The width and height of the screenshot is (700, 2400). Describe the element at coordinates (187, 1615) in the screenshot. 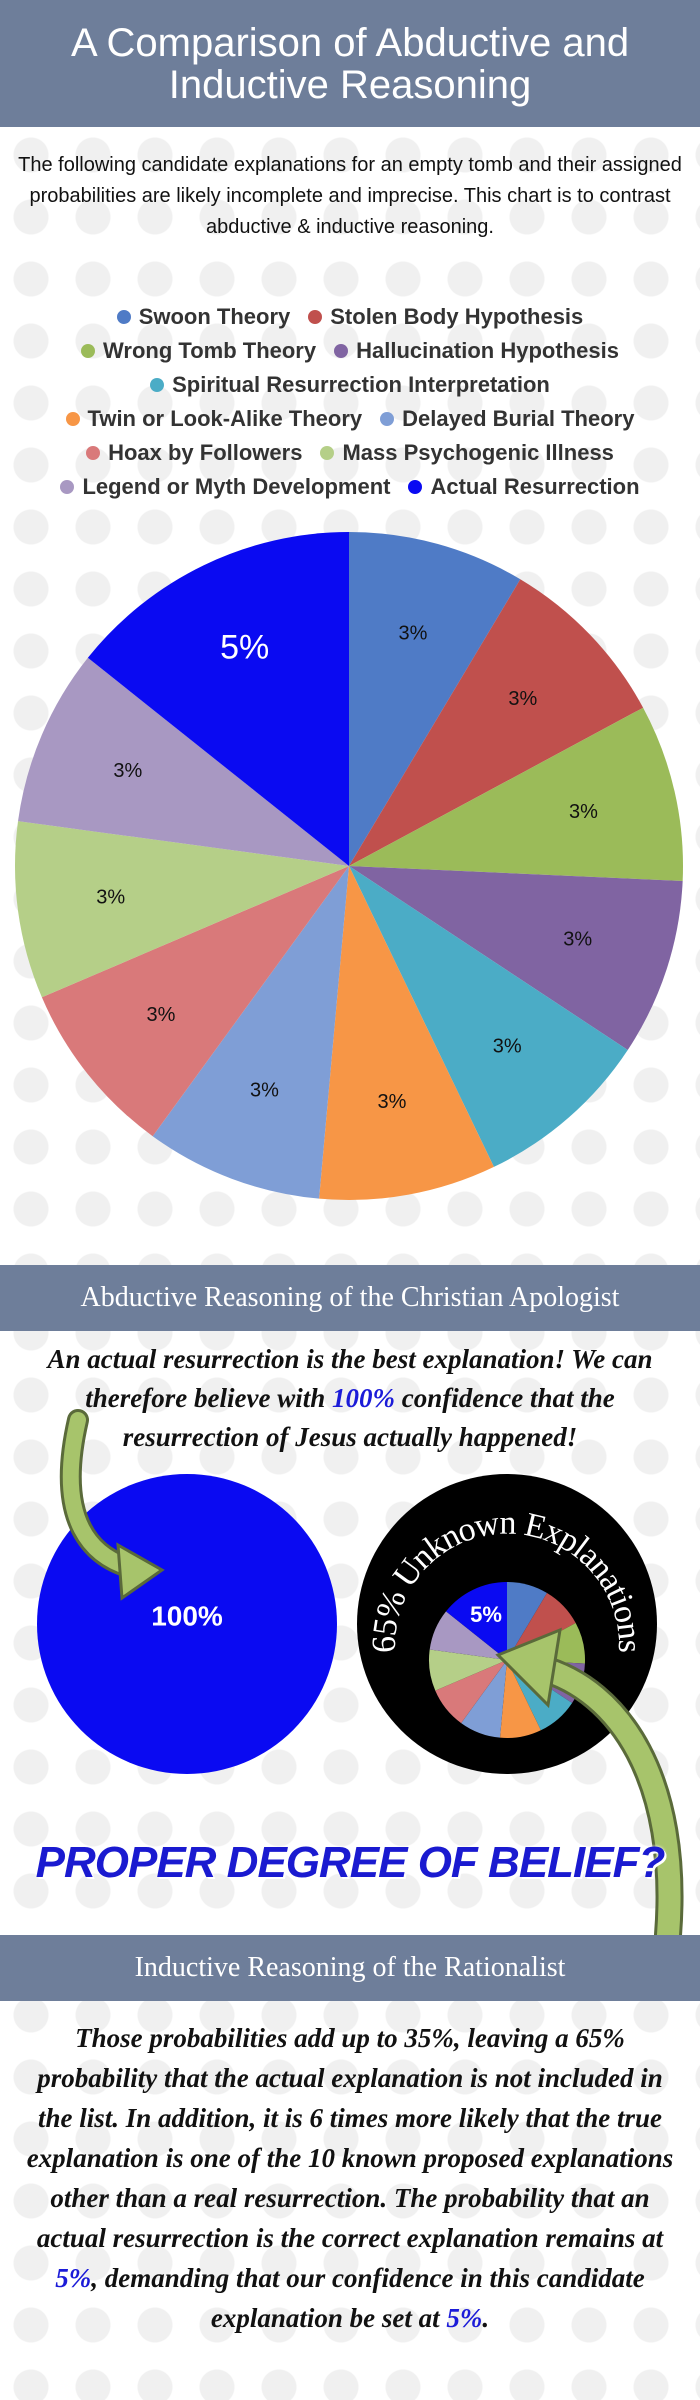

I see `full-pie-label: 100%` at that location.